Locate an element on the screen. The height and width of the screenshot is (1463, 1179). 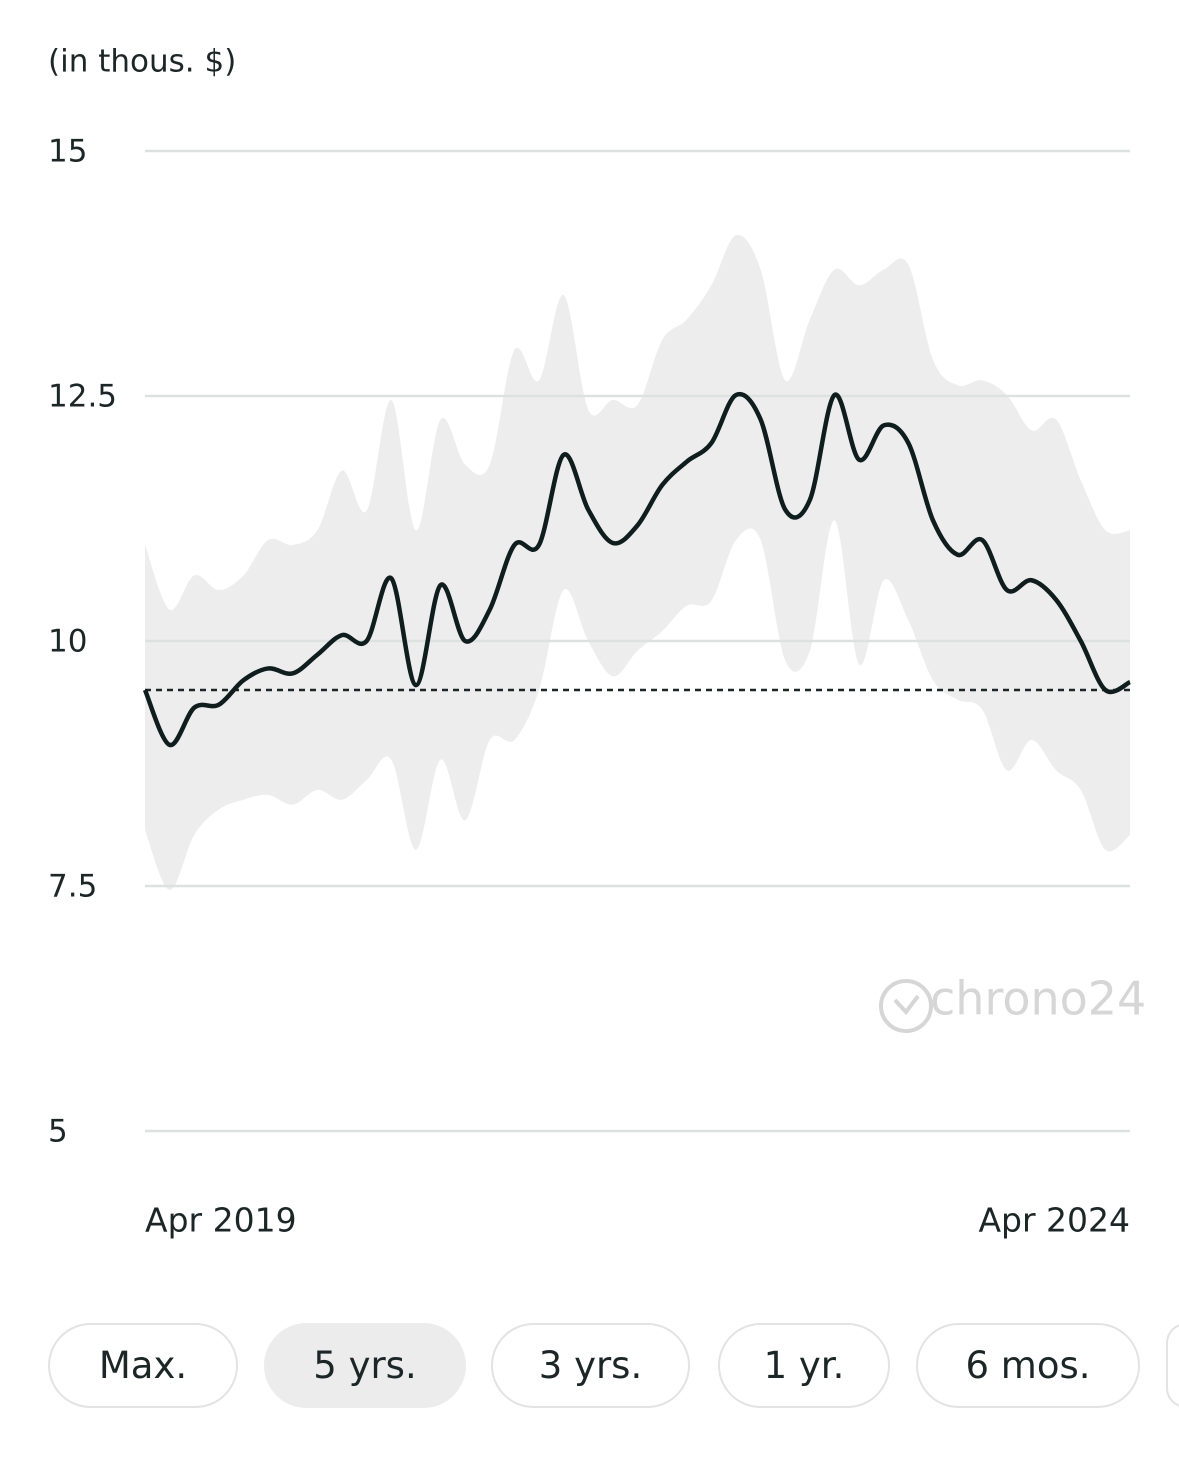
watermark-icon-check is located at coordinates (906, 1005).